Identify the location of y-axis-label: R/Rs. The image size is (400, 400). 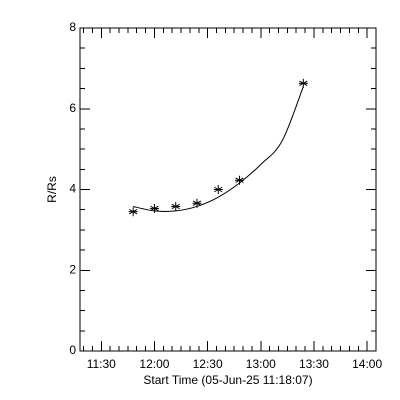
(52, 189).